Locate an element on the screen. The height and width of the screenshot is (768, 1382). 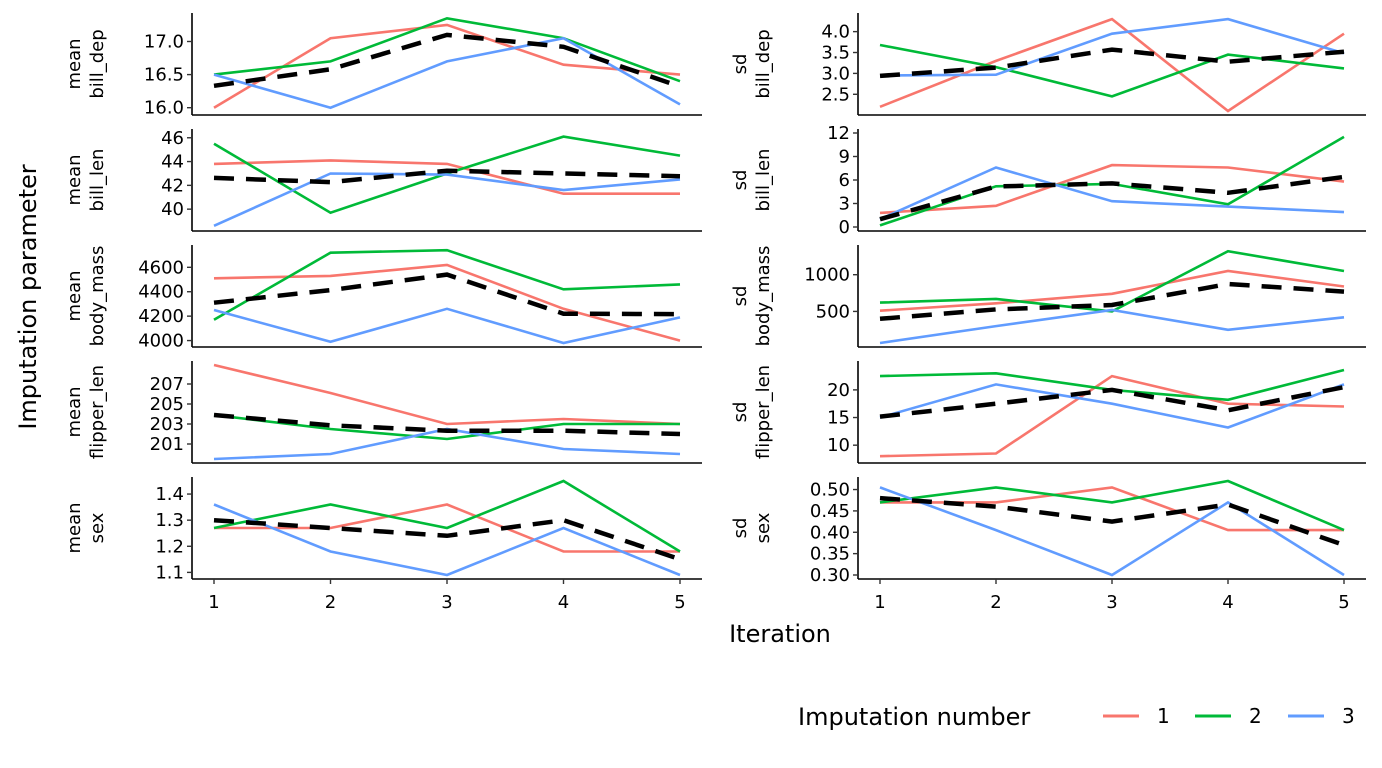
x-axis-title: Iteration is located at coordinates (780, 634).